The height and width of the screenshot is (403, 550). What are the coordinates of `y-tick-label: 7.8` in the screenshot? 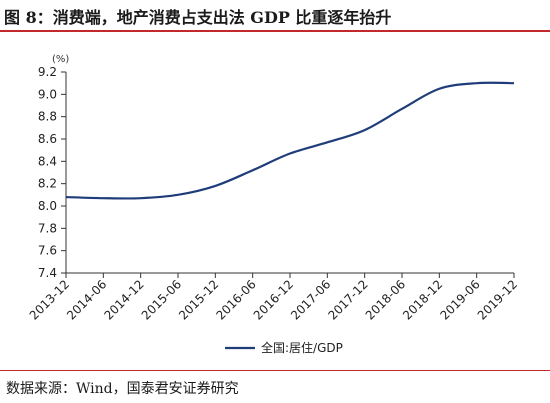 It's located at (47, 228).